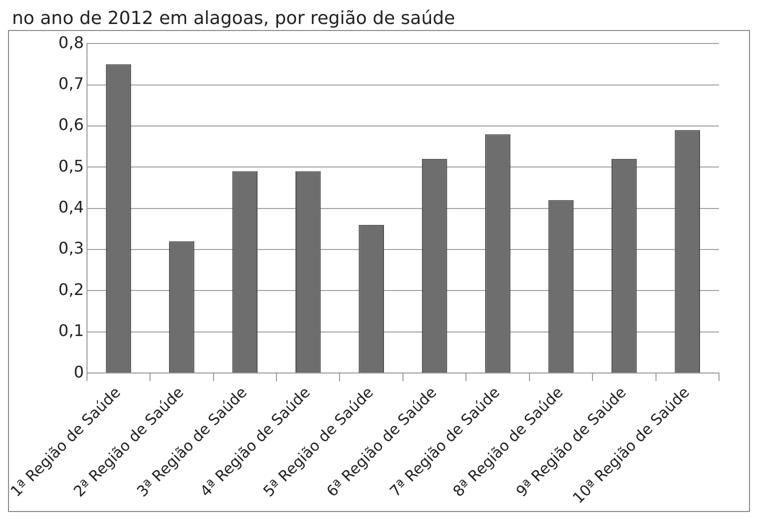 The height and width of the screenshot is (528, 779). I want to click on y-tick-label: 0,5, so click(71, 166).